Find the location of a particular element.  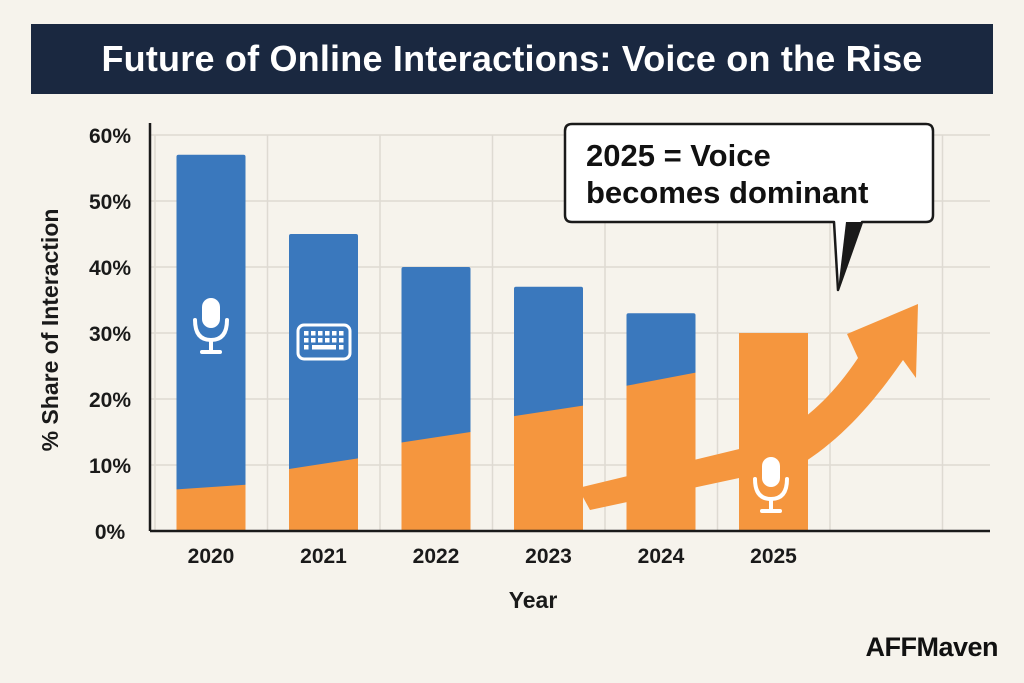

callout-pointer is located at coordinates (850, 256).